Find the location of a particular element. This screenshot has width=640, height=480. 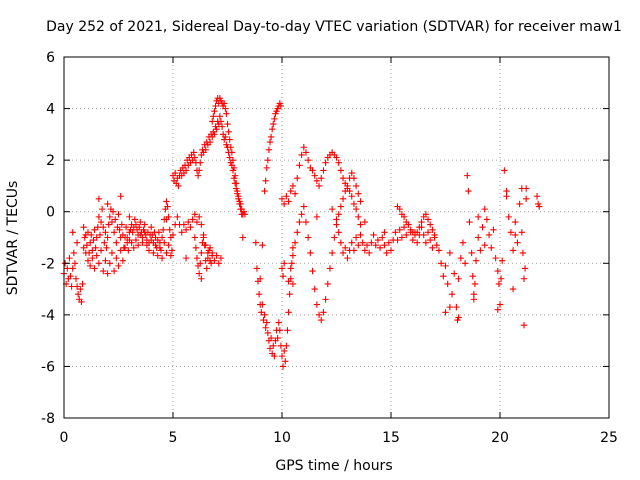

y-tick-label: 4 is located at coordinates (50, 110).